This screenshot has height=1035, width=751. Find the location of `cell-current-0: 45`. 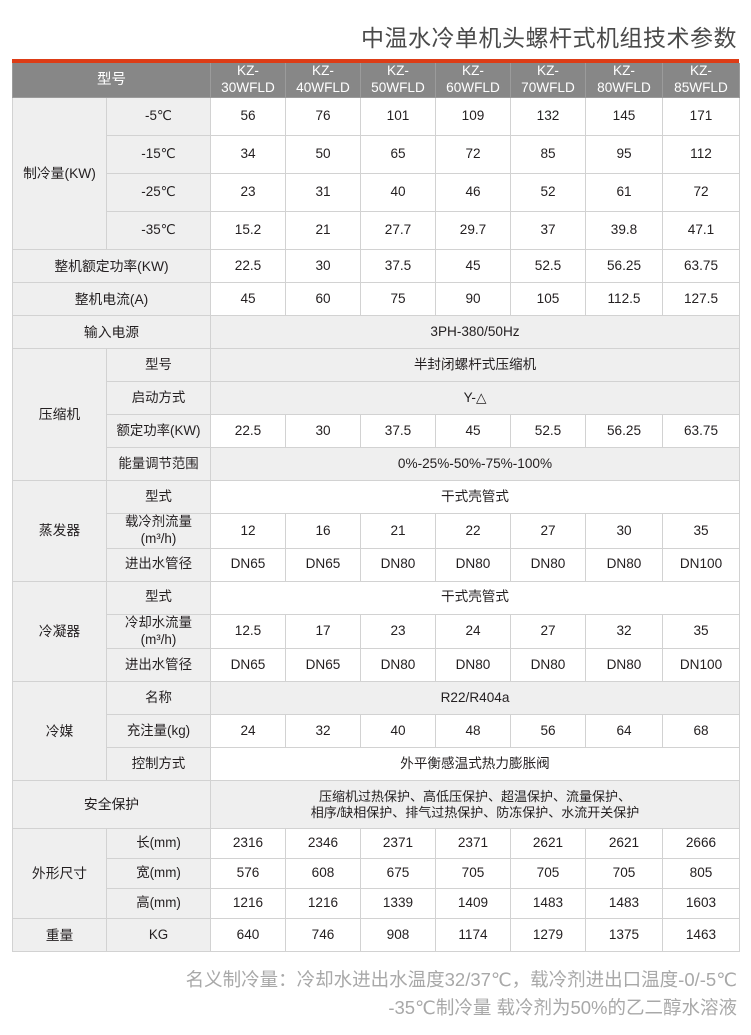

cell-current-0: 45 is located at coordinates (248, 299).